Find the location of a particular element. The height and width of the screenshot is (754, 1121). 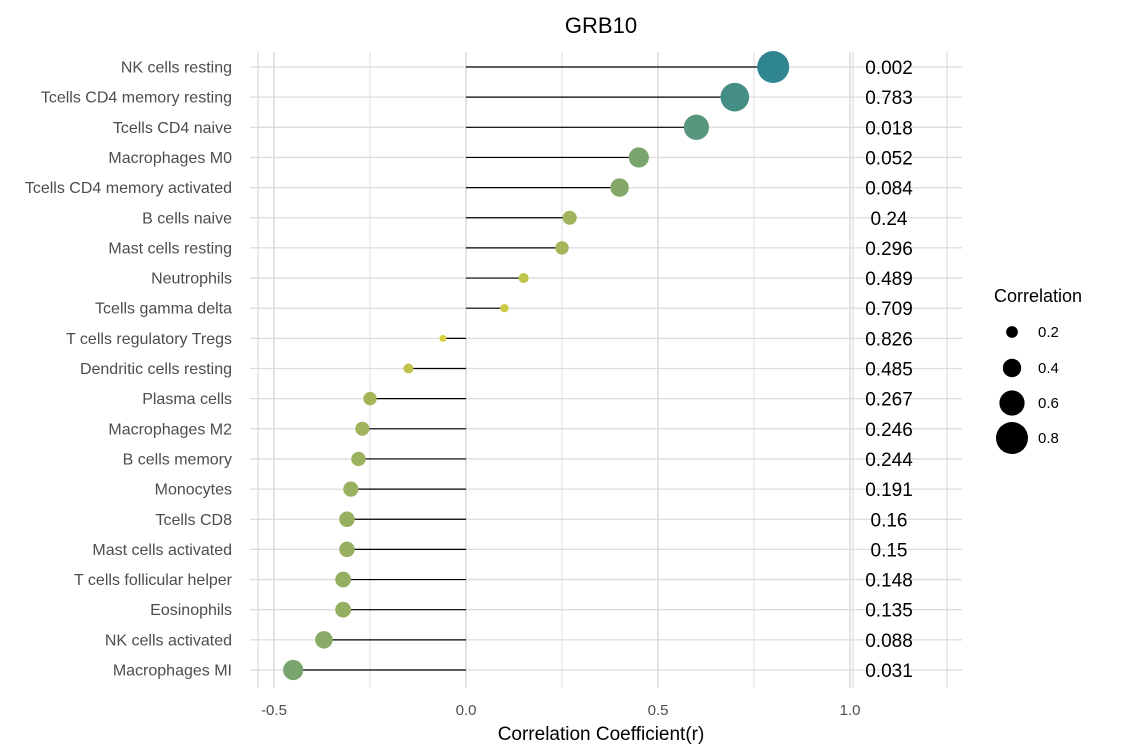

legend-label: 0.6 is located at coordinates (1048, 403).